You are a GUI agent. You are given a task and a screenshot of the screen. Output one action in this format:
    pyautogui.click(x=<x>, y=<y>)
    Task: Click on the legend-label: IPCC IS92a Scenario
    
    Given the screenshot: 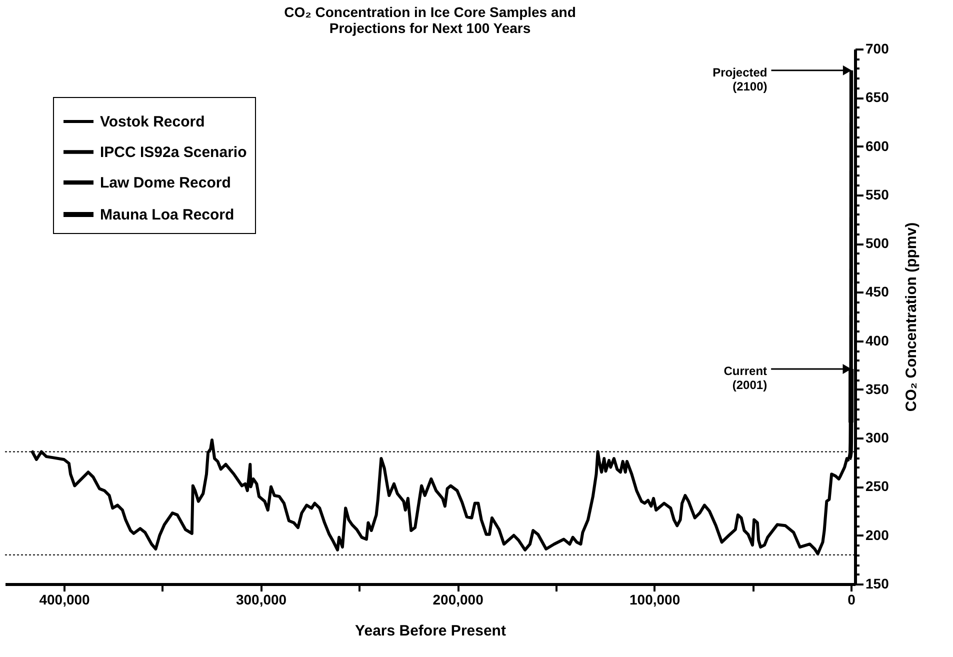 What is the action you would take?
    pyautogui.click(x=173, y=152)
    